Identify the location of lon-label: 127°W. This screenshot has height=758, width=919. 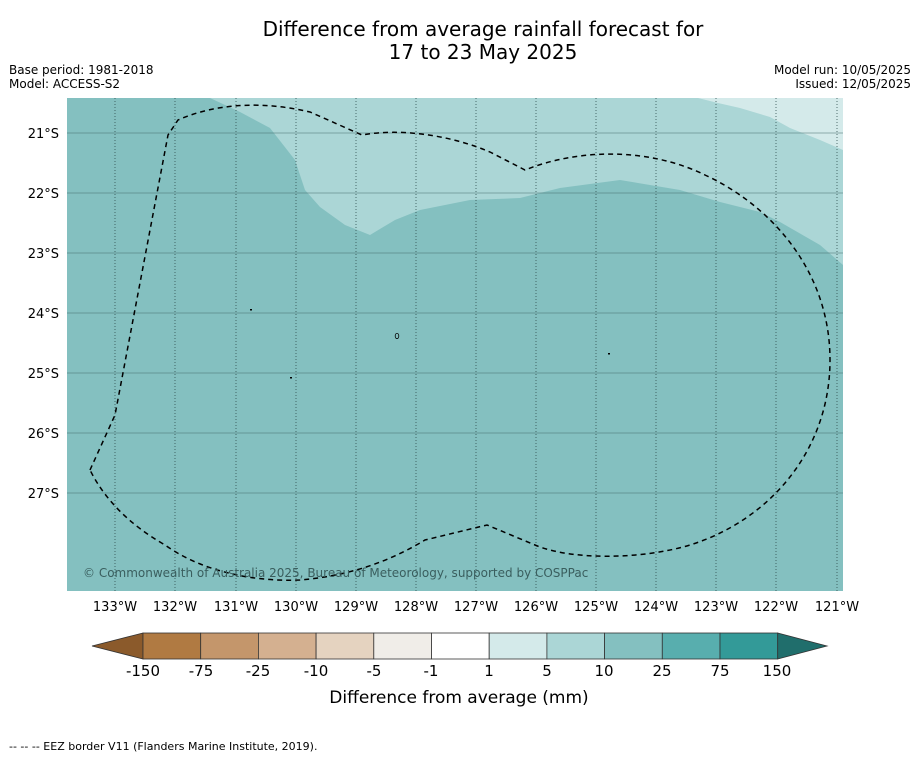
(476, 607).